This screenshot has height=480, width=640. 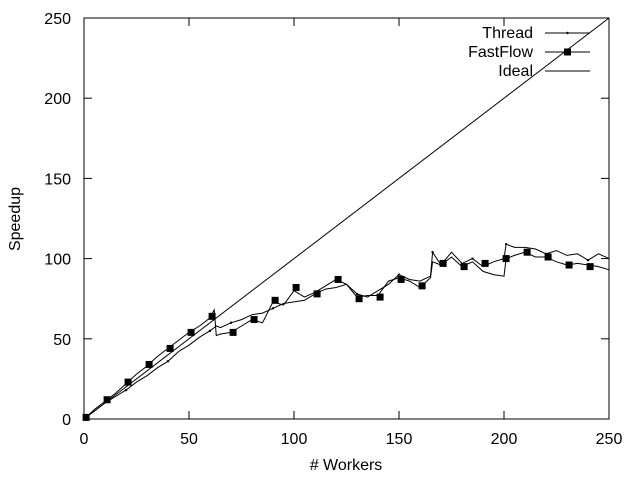 What do you see at coordinates (504, 439) in the screenshot?
I see `x-tick-label: 200` at bounding box center [504, 439].